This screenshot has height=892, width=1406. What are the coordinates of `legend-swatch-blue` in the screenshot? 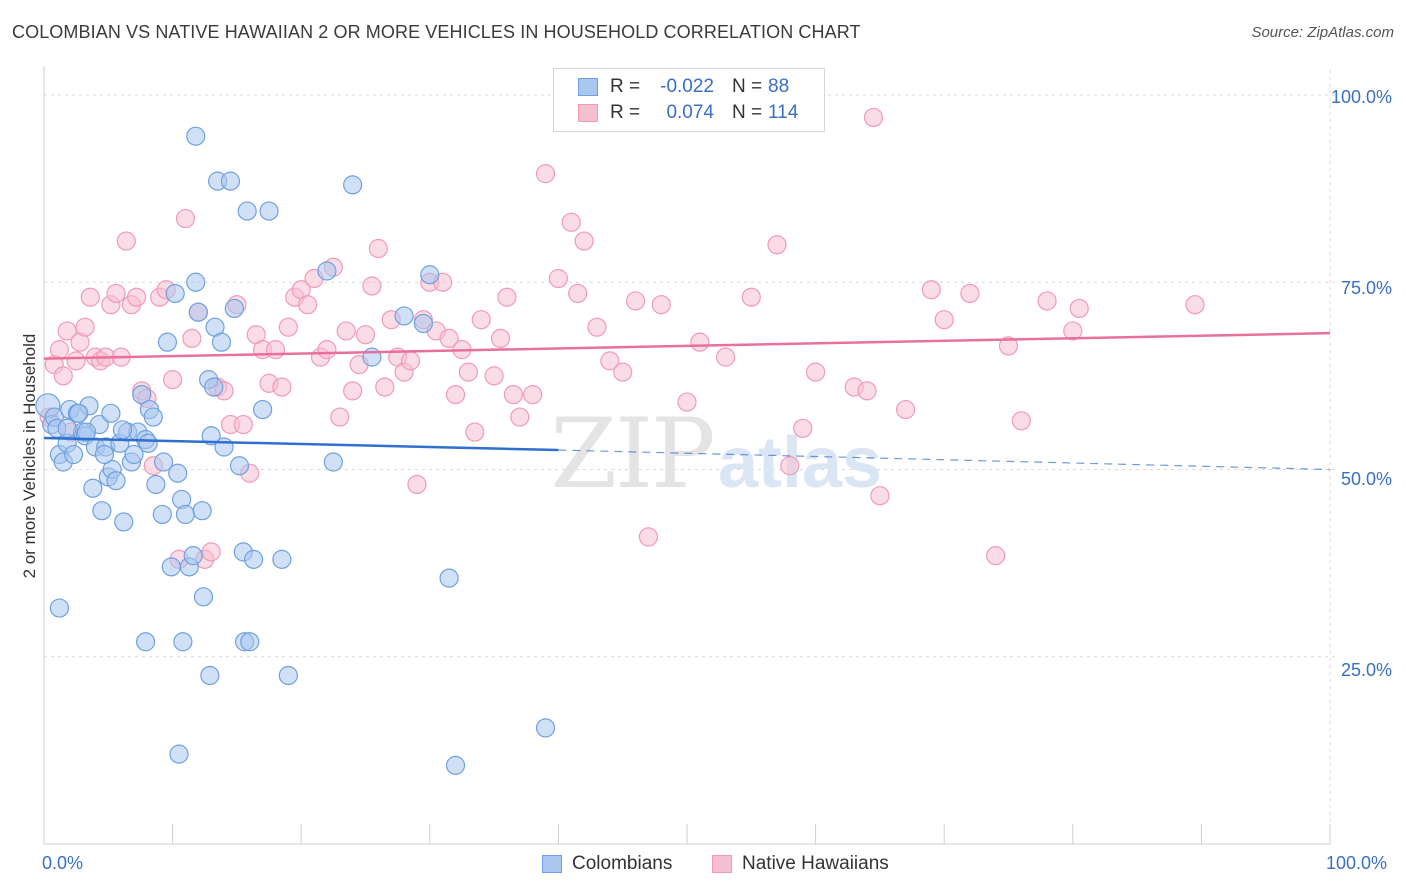 It's located at (588, 87).